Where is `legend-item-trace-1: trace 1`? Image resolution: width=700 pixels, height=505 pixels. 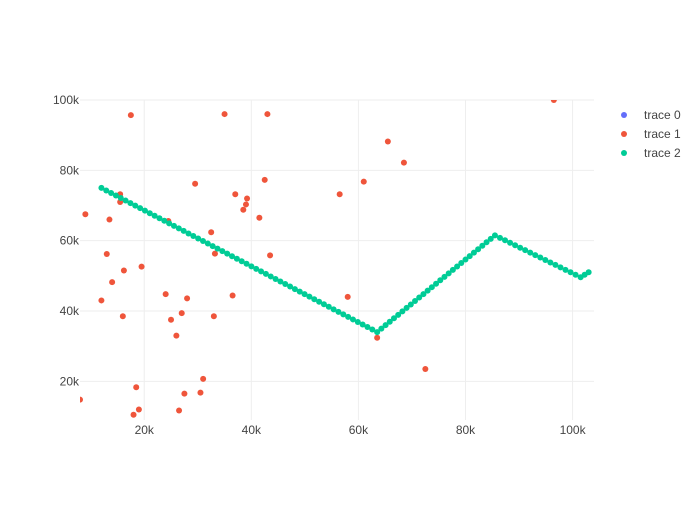 legend-item-trace-1: trace 1 is located at coordinates (651, 134).